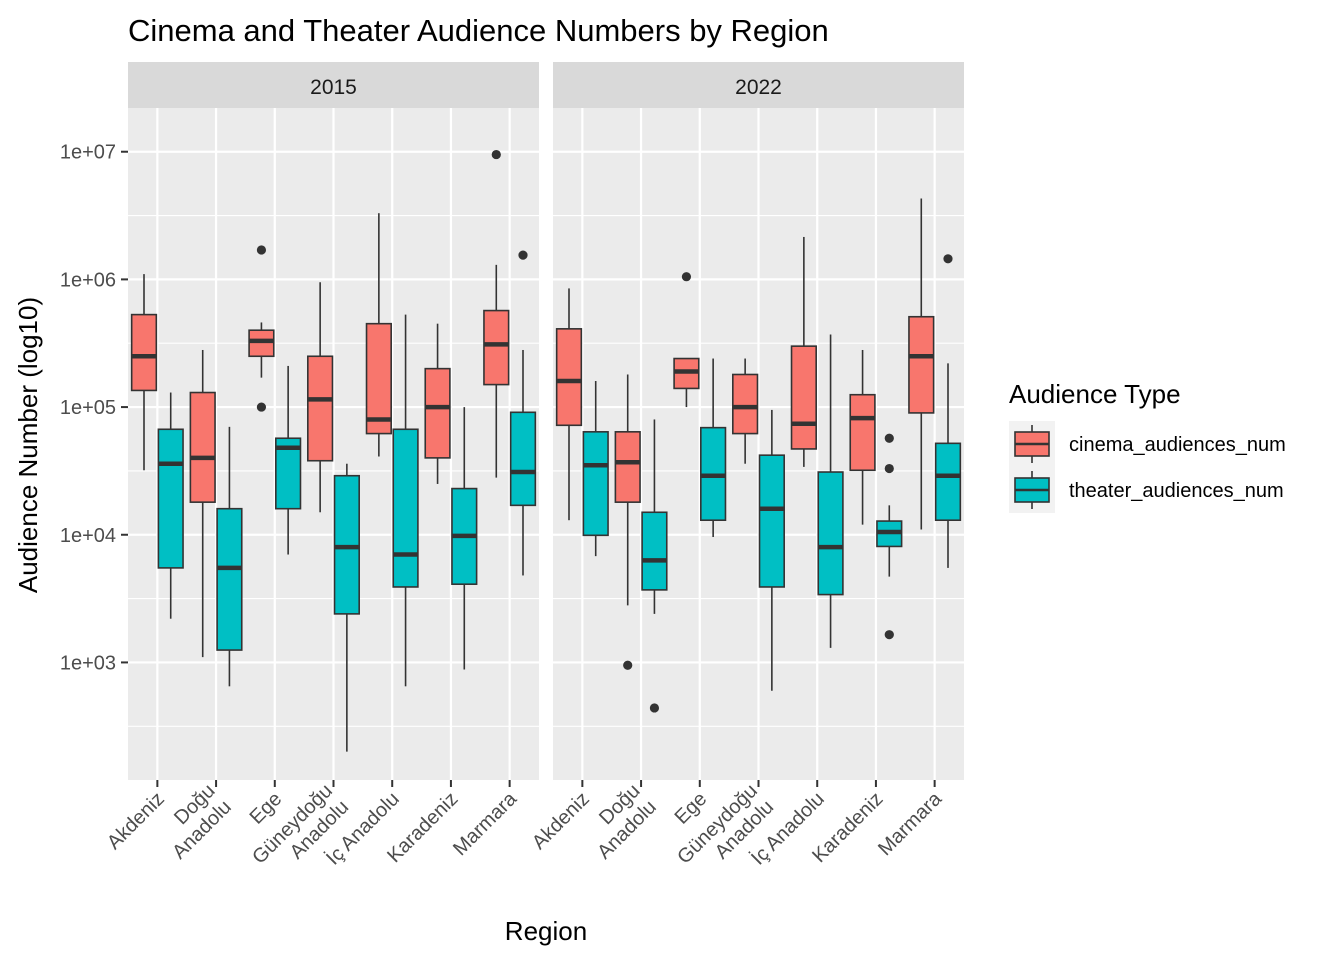 The width and height of the screenshot is (1344, 960). I want to click on legend-entry-theater: theater_audiences_num, so click(1146, 490).